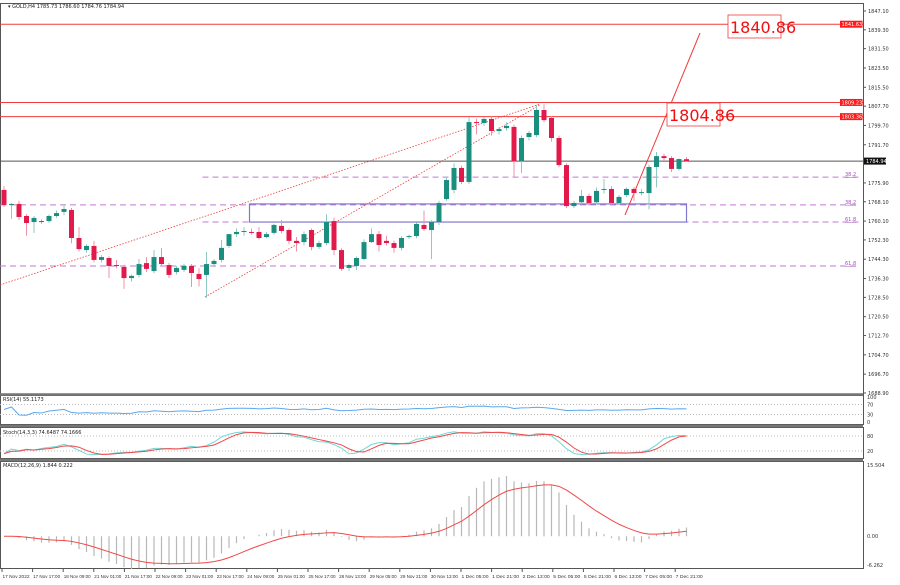 This screenshot has width=900, height=585. Describe the element at coordinates (763, 27) in the screenshot. I see `target-price-label: 1840.86` at that location.